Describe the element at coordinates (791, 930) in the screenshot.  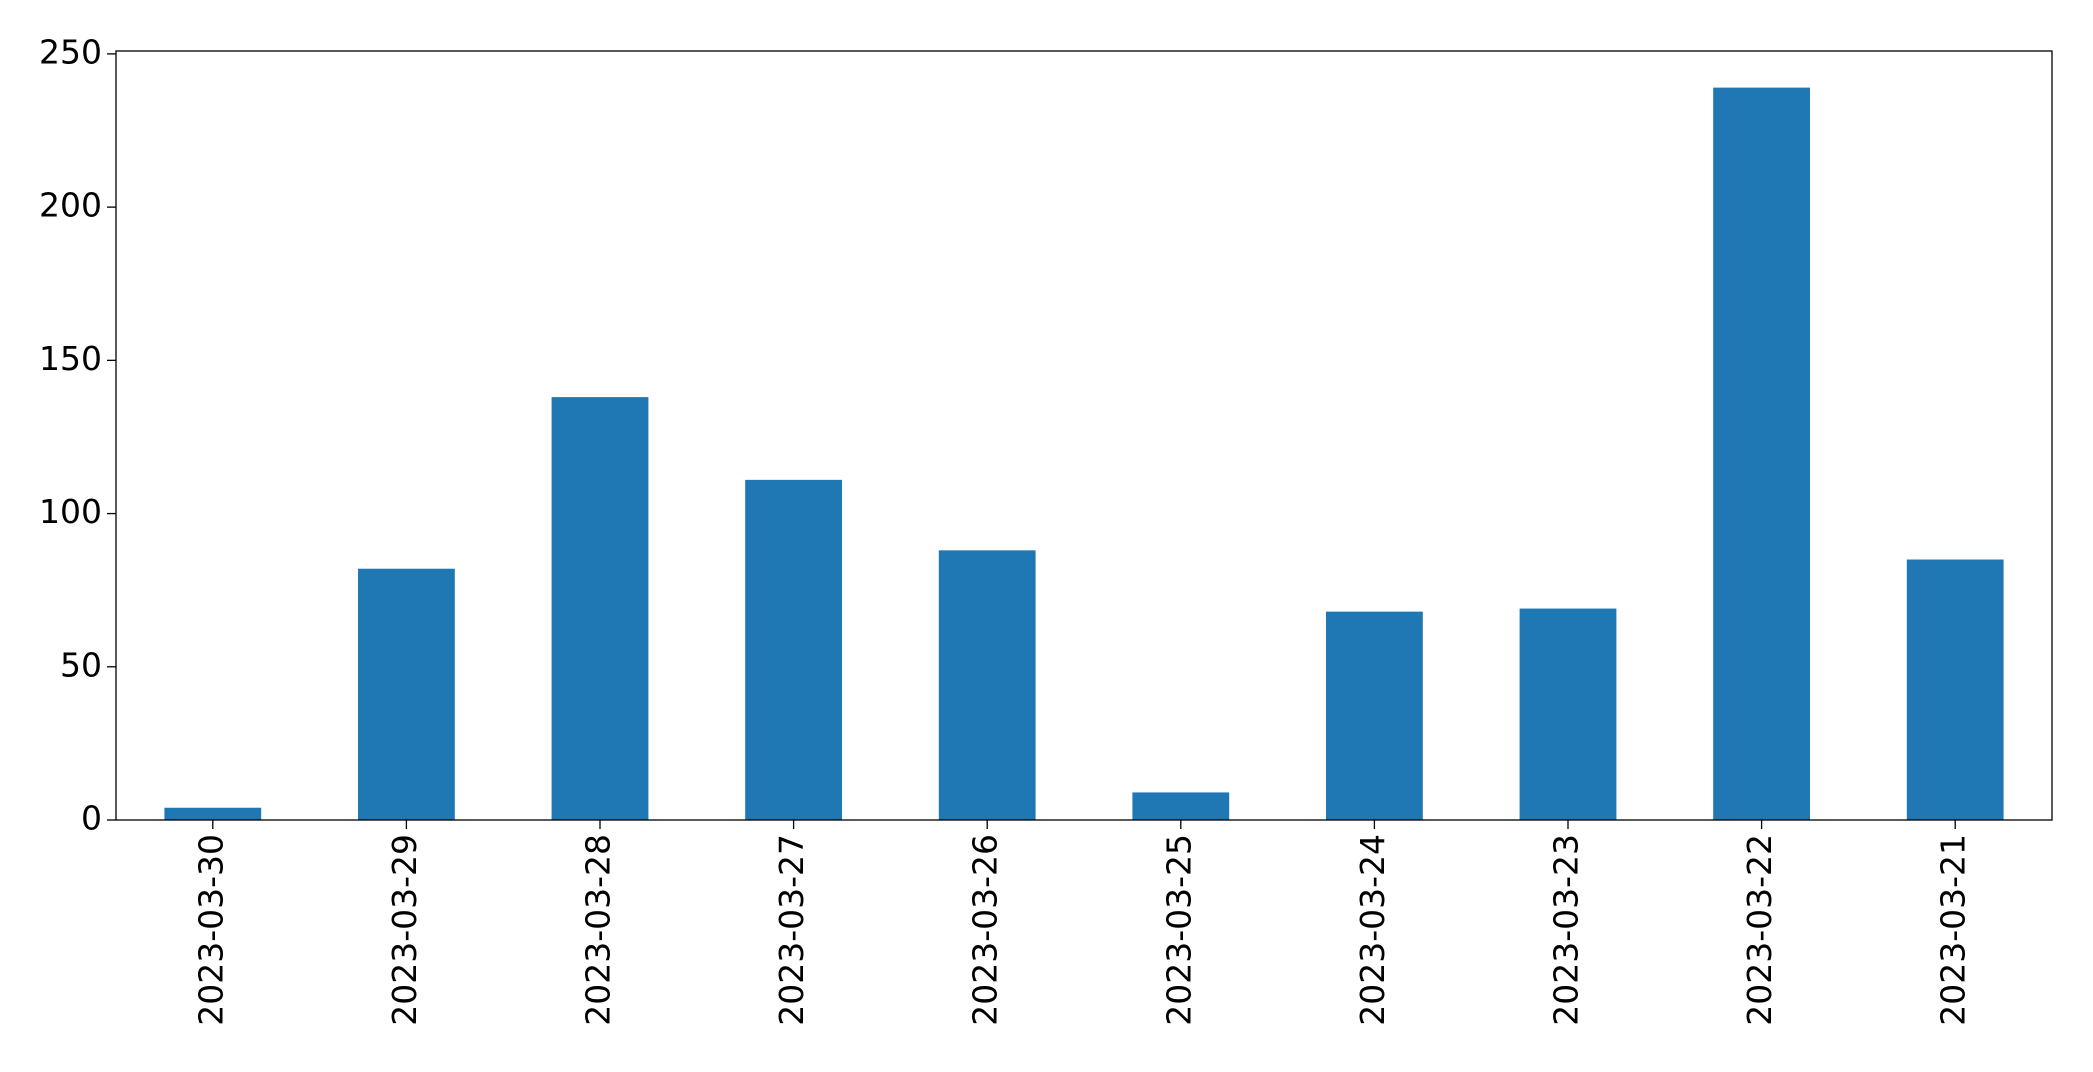
I see `x-tick-label: 2023-03-27` at that location.